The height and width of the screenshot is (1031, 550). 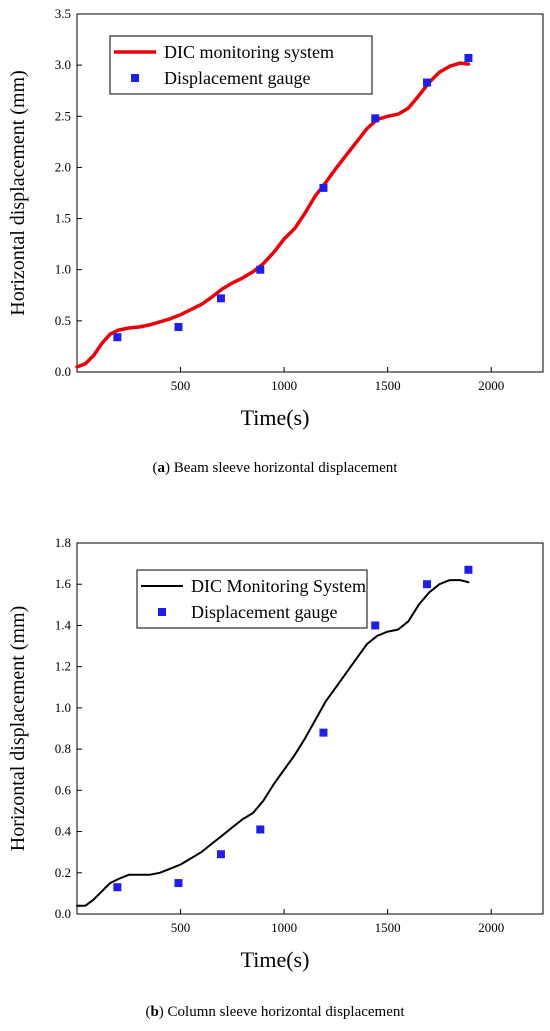 What do you see at coordinates (63, 624) in the screenshot?
I see `y-tick-label: 1.4` at bounding box center [63, 624].